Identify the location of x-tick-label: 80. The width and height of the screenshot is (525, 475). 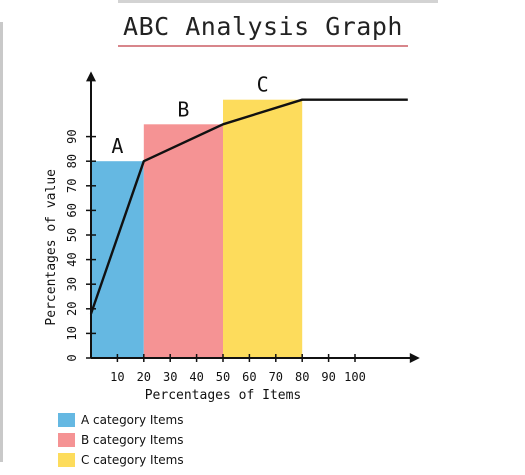
(302, 377).